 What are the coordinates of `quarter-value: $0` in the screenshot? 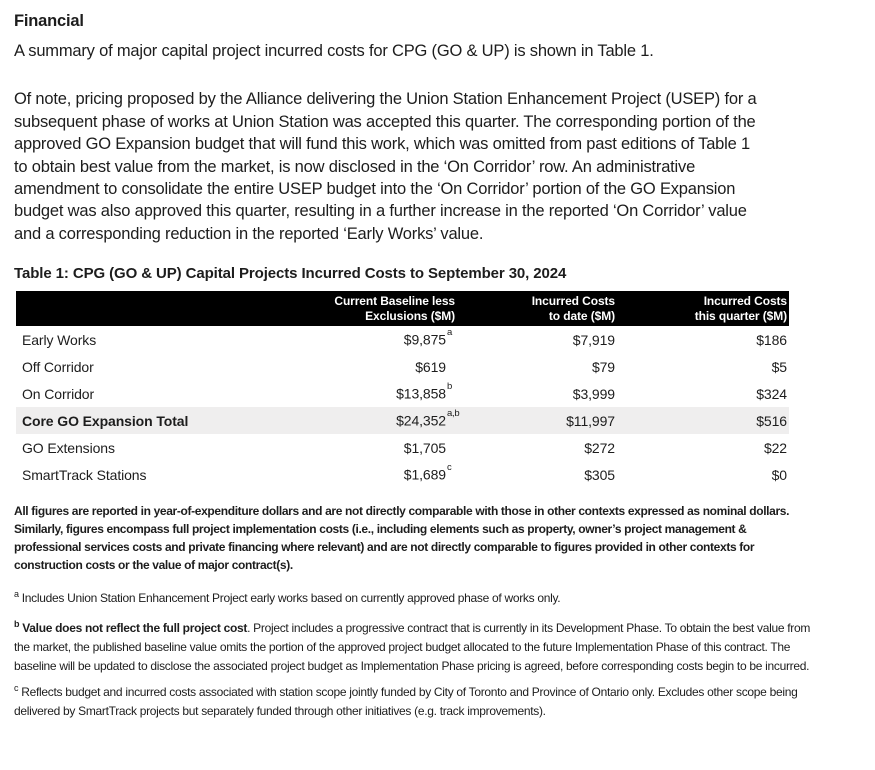 It's located at (779, 474).